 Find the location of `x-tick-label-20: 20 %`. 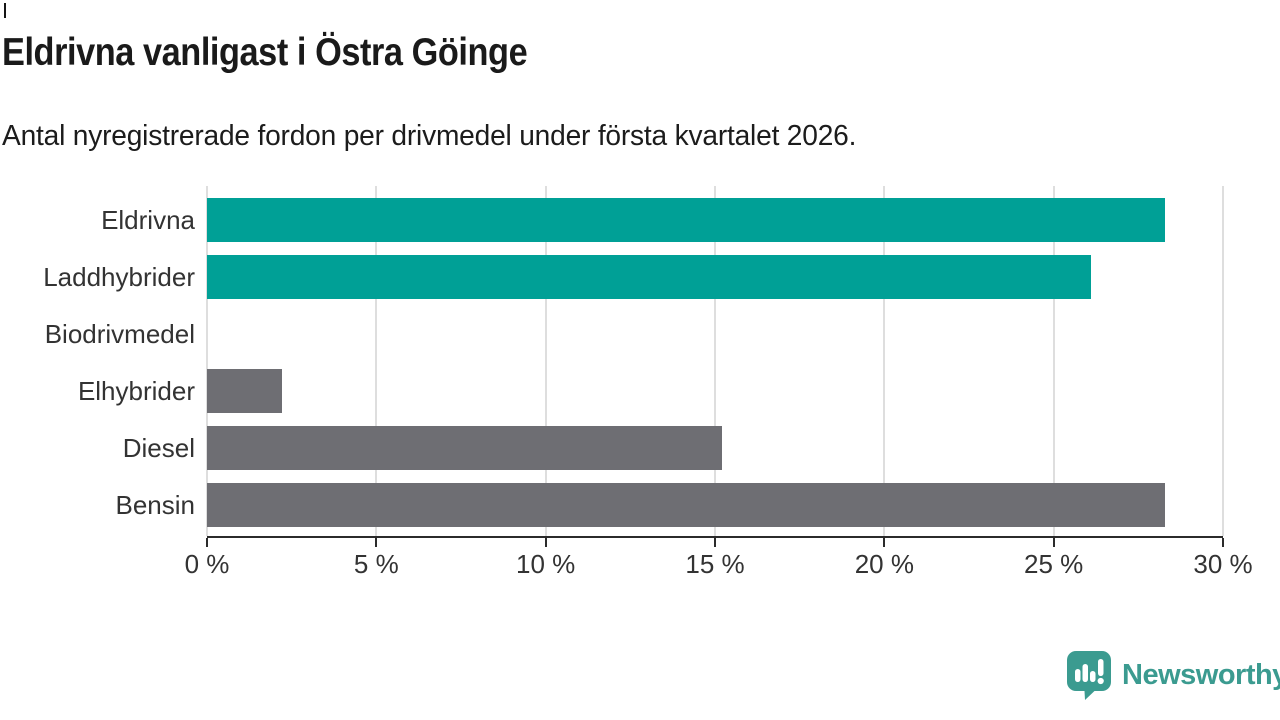

x-tick-label-20: 20 % is located at coordinates (884, 564).